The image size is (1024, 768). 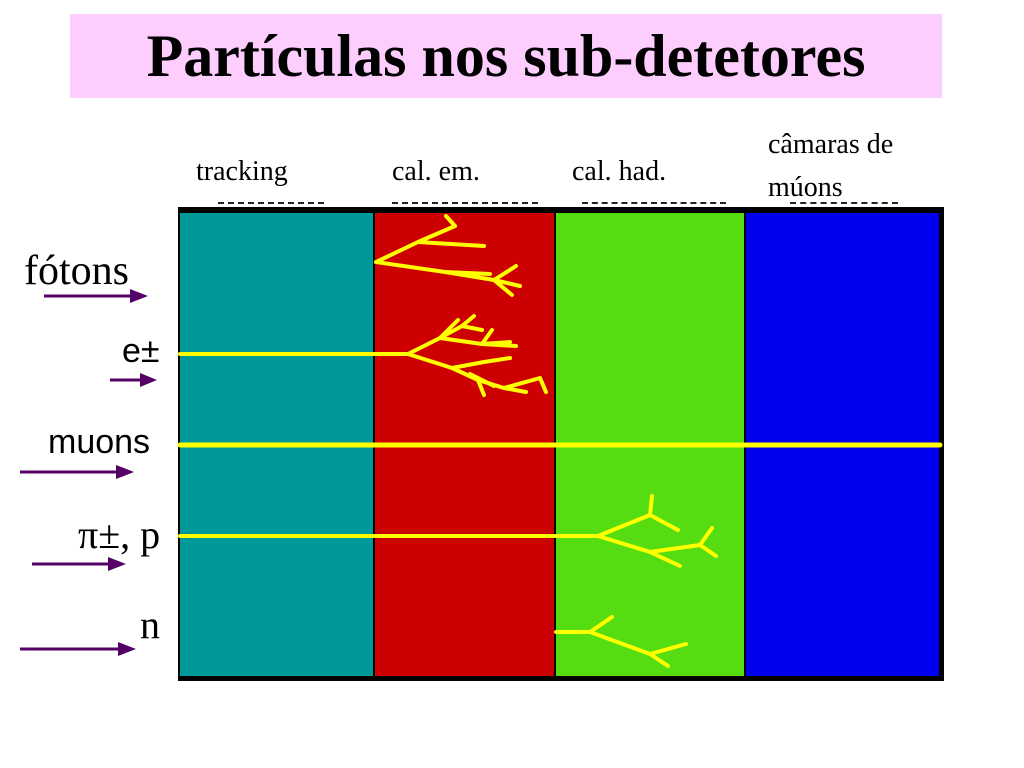 I want to click on particle-label-muons: muons, so click(x=99, y=442).